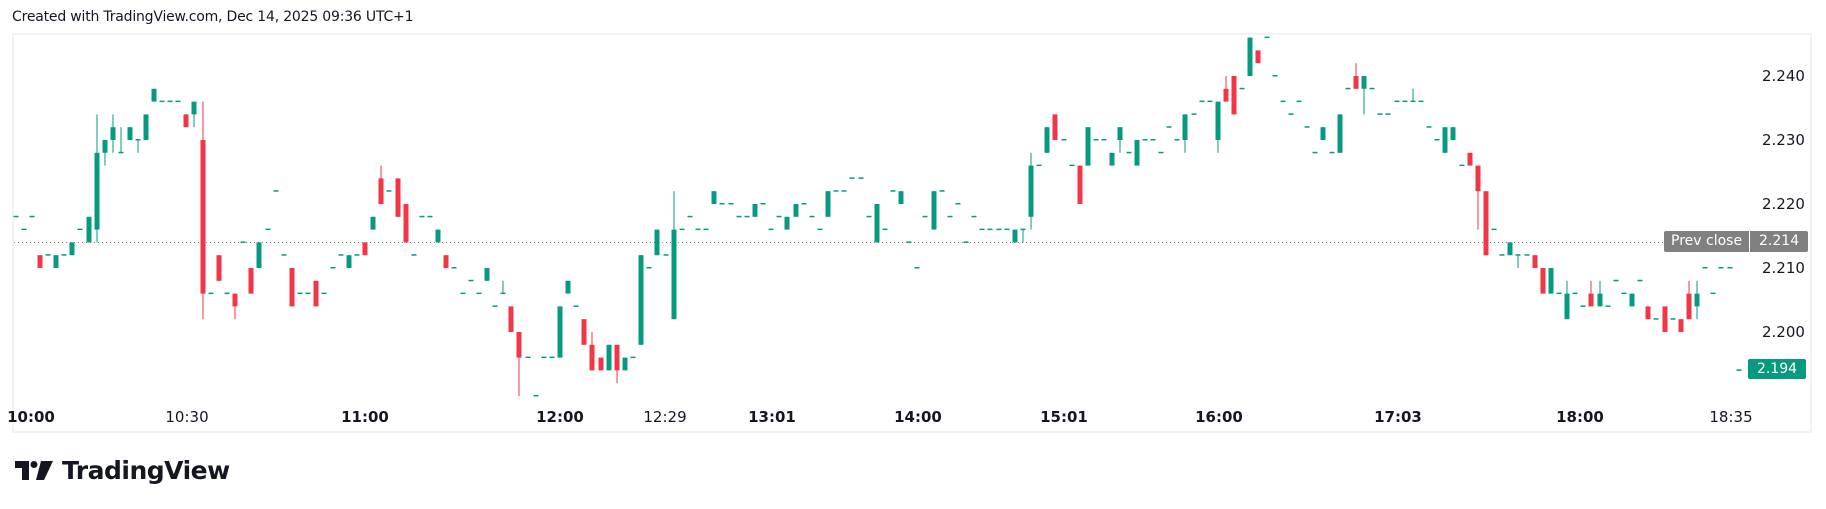 This screenshot has height=509, width=1826. What do you see at coordinates (31, 417) in the screenshot?
I see `time-tick-label: 10:00` at bounding box center [31, 417].